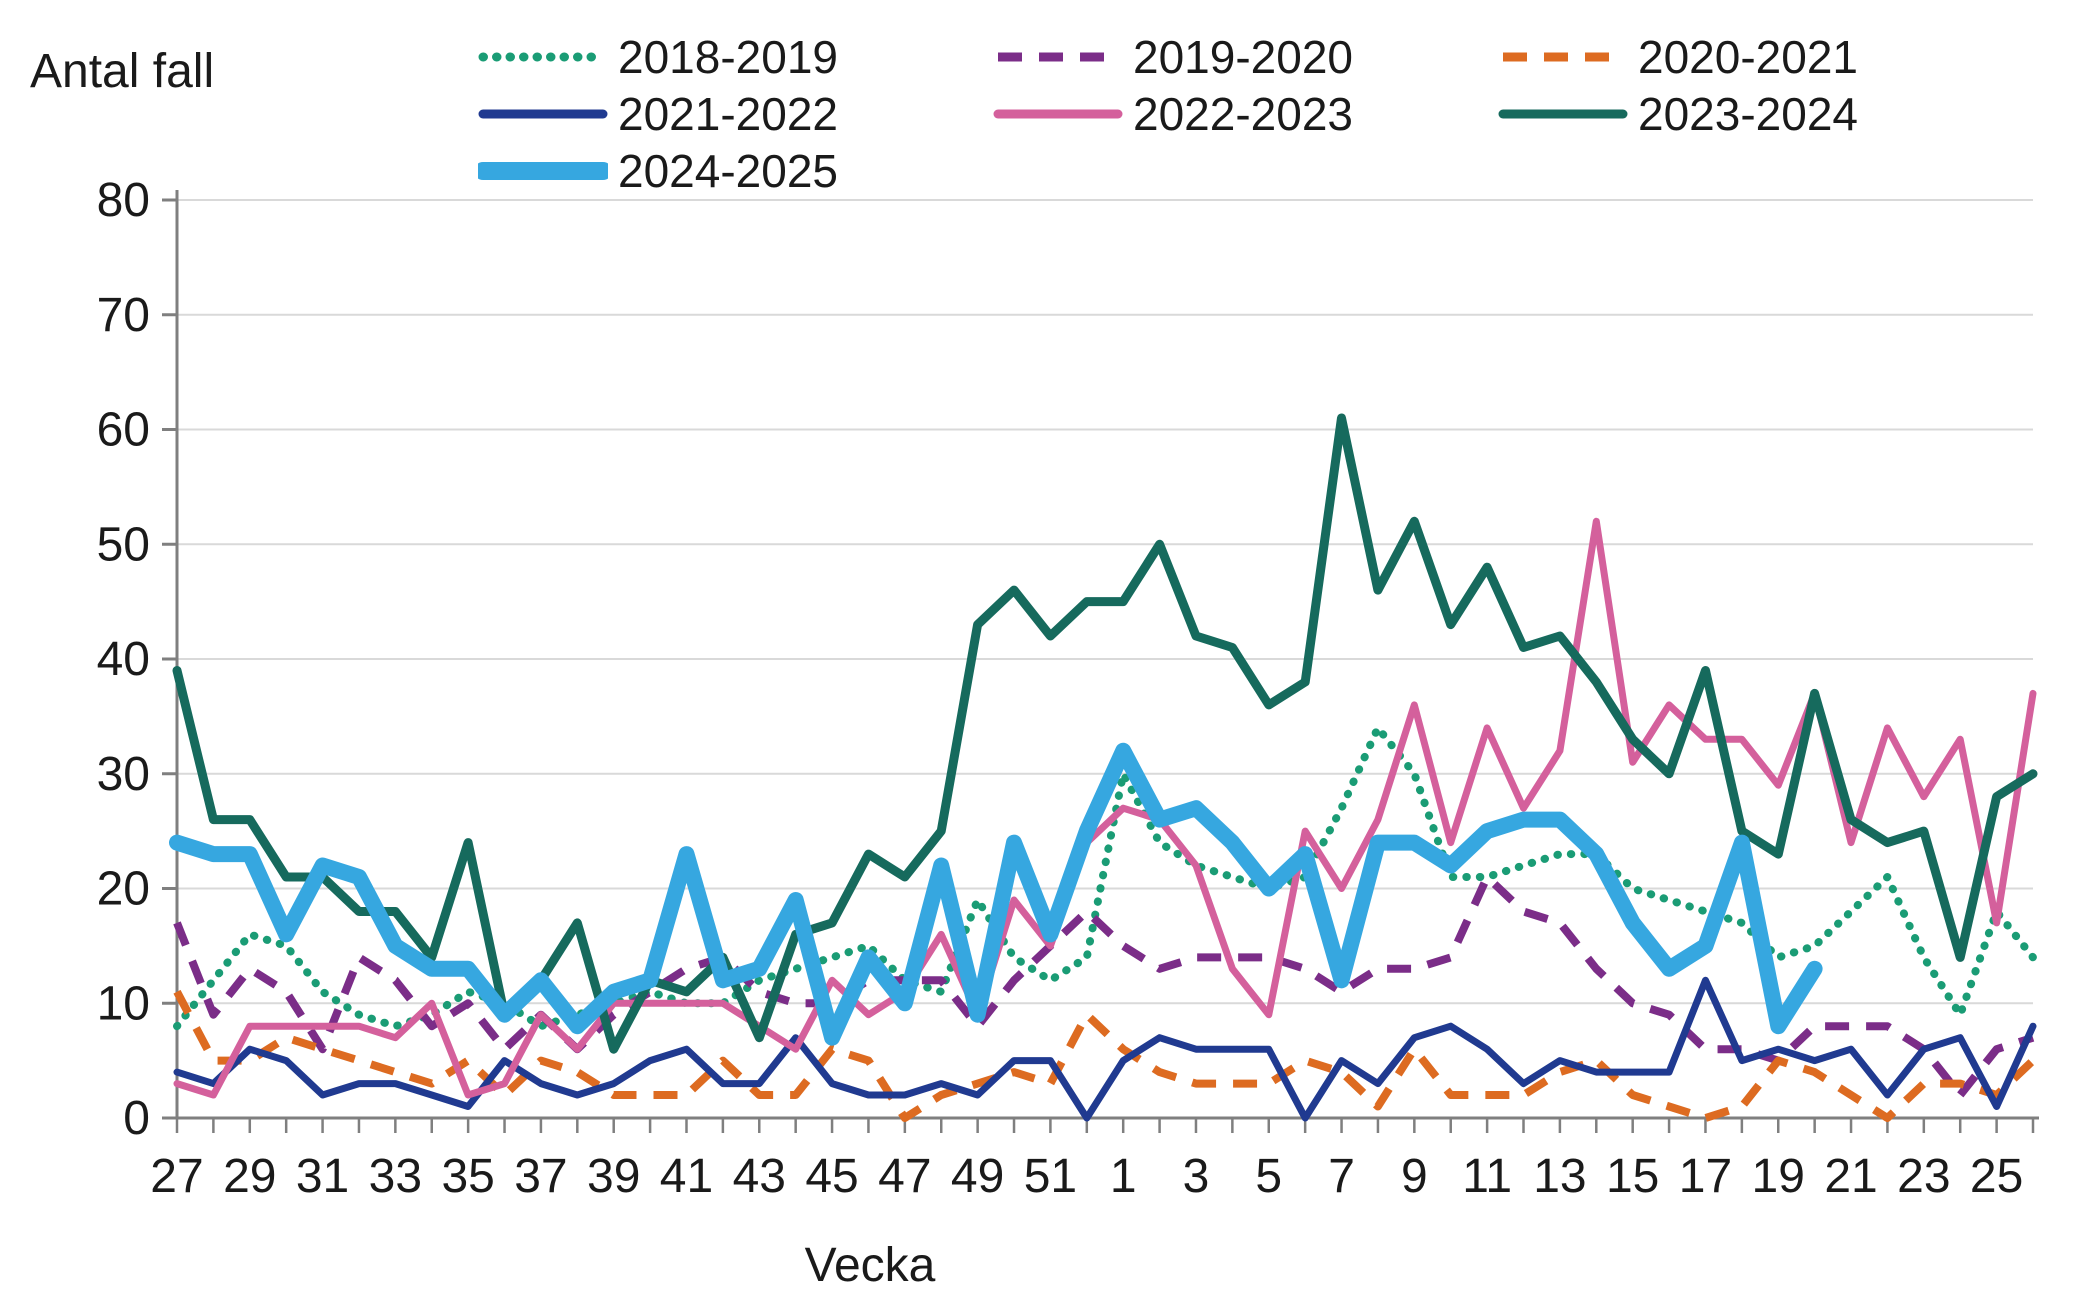  I want to click on y-tick-label: 40, so click(123, 659).